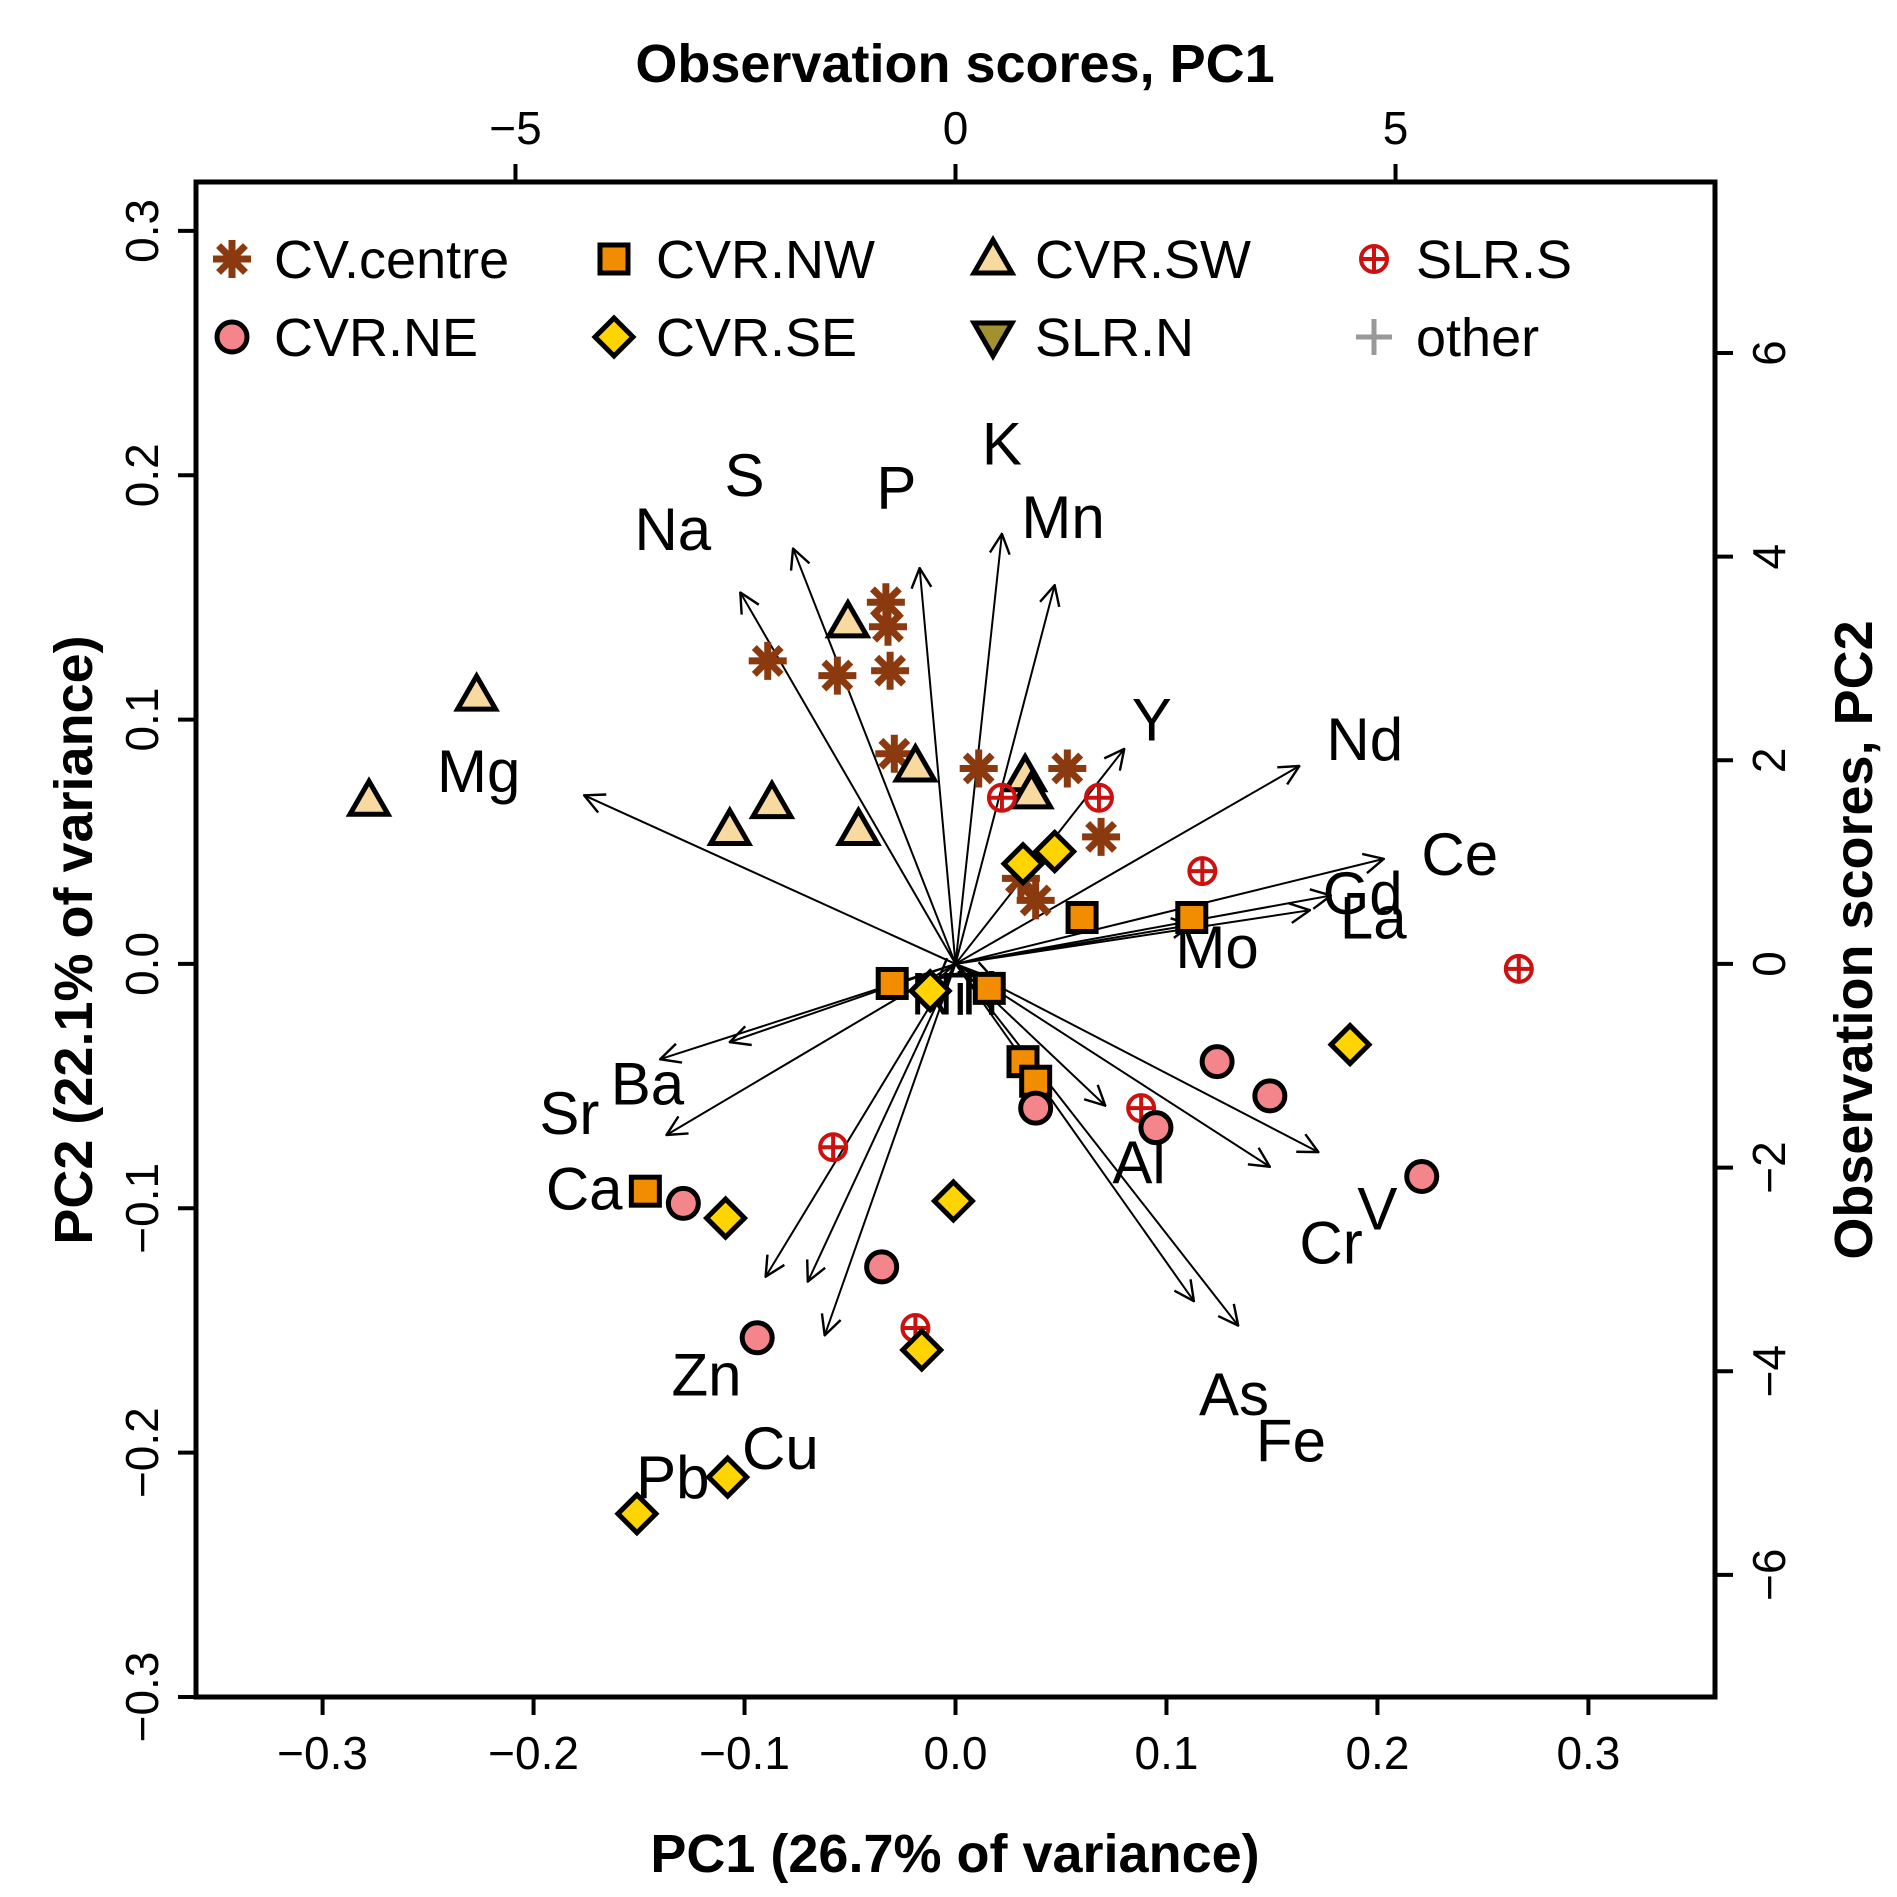  I want to click on loading-label-pb: Pb, so click(672, 1477).